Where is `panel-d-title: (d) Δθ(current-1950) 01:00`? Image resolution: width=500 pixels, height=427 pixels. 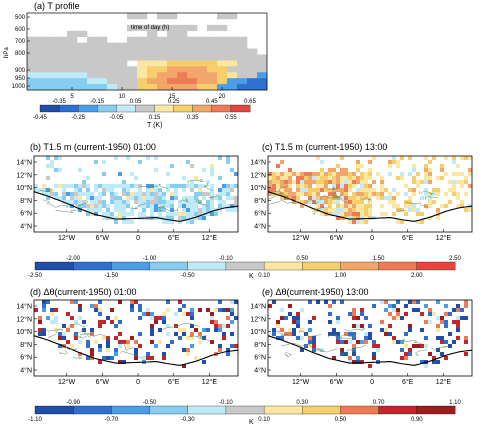 panel-d-title: (d) Δθ(current-1950) 01:00 is located at coordinates (83, 292).